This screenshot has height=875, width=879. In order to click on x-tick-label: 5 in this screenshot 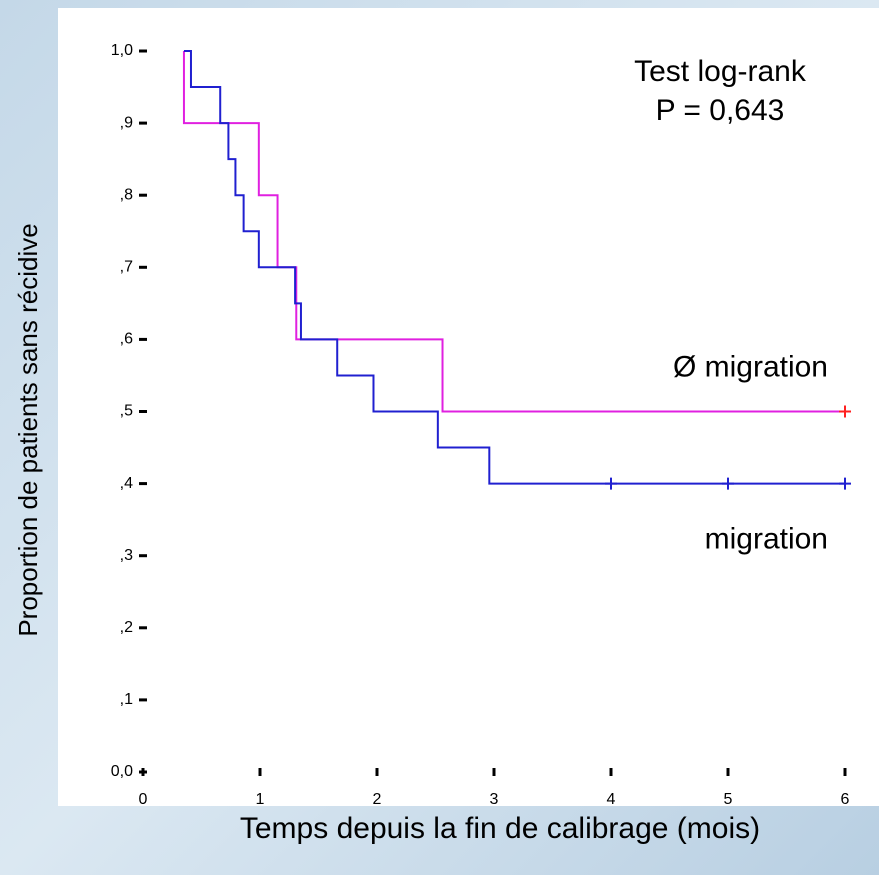, I will do `click(728, 799)`.